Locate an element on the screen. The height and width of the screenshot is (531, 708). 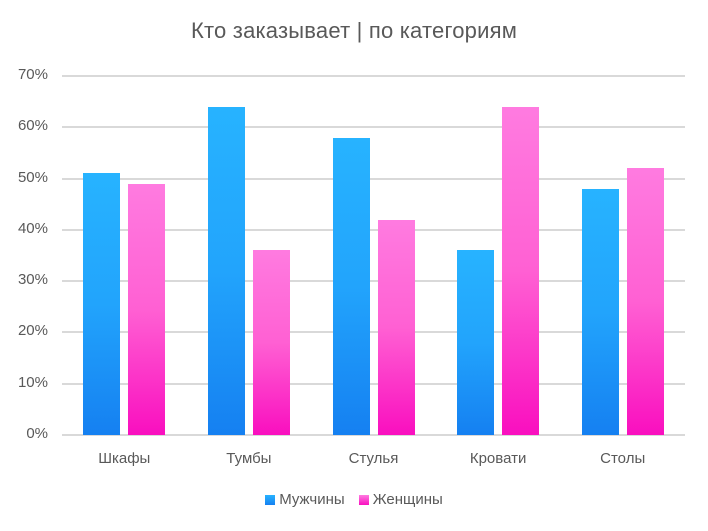
legend-swatch-women is located at coordinates (363, 499).